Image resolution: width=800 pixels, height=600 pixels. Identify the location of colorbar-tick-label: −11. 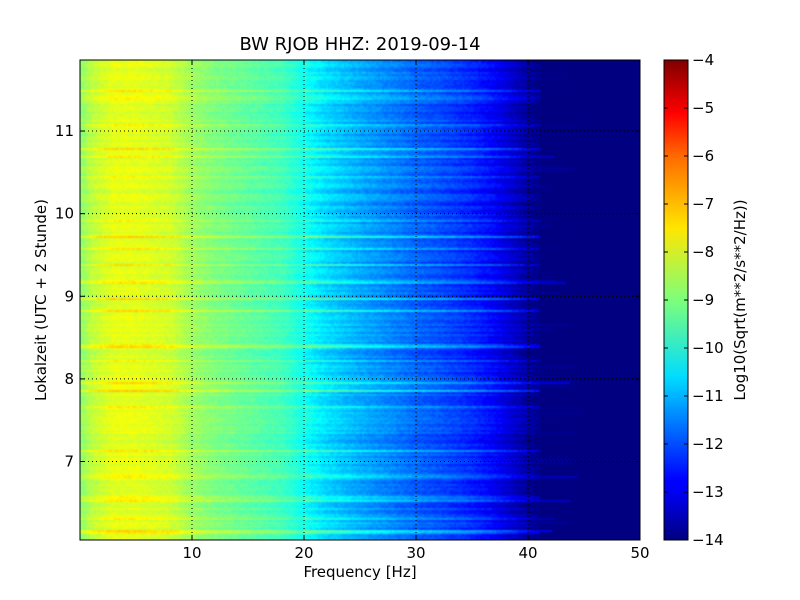
(708, 396).